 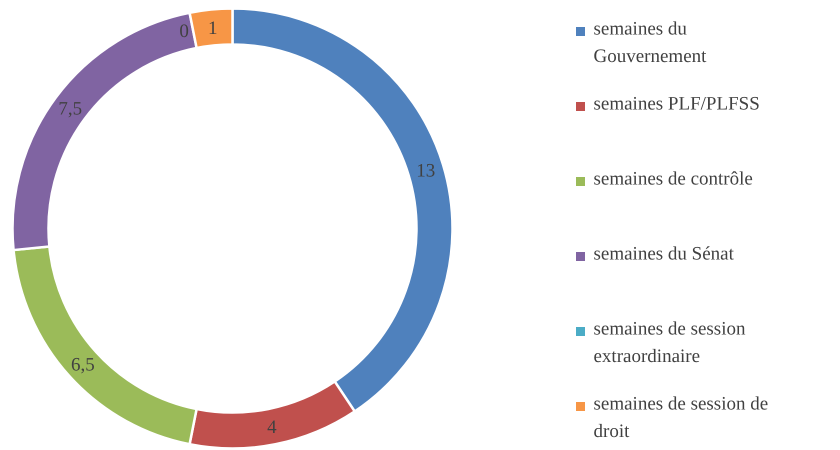 What do you see at coordinates (673, 179) in the screenshot?
I see `legend-label: semaines de contrôle` at bounding box center [673, 179].